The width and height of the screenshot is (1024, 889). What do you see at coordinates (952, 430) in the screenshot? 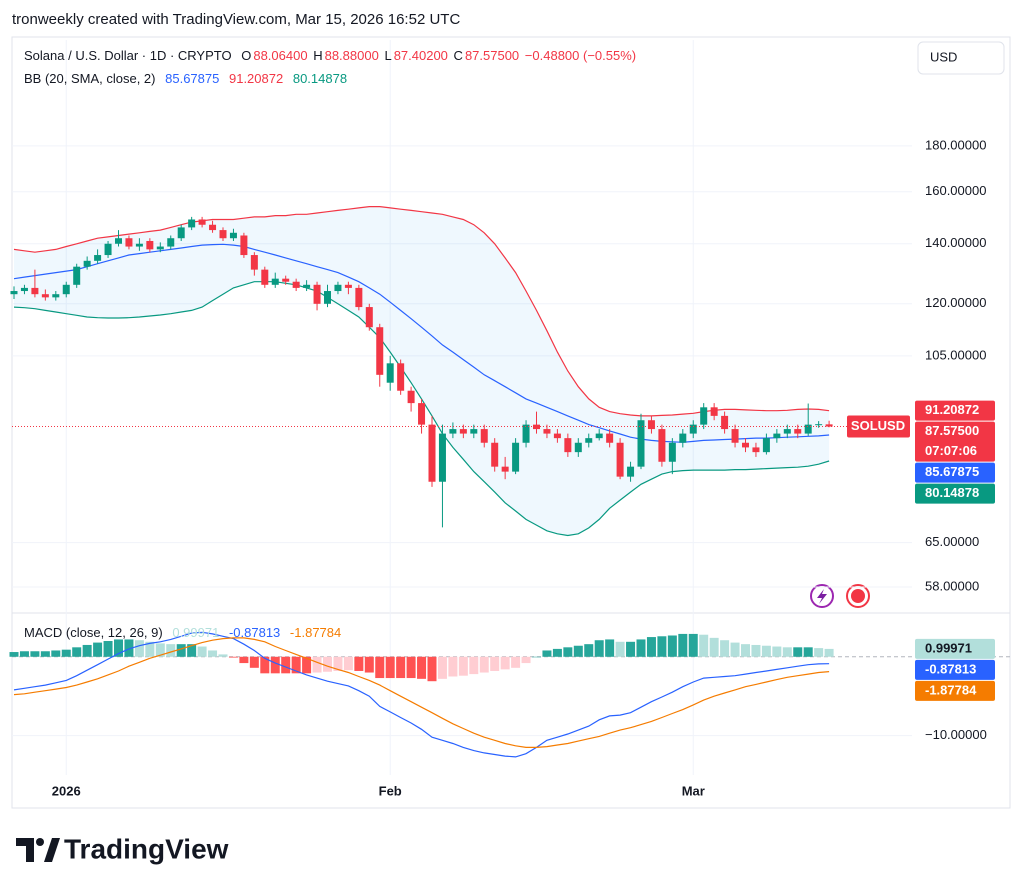
I see `price-label: 87.57500` at bounding box center [952, 430].